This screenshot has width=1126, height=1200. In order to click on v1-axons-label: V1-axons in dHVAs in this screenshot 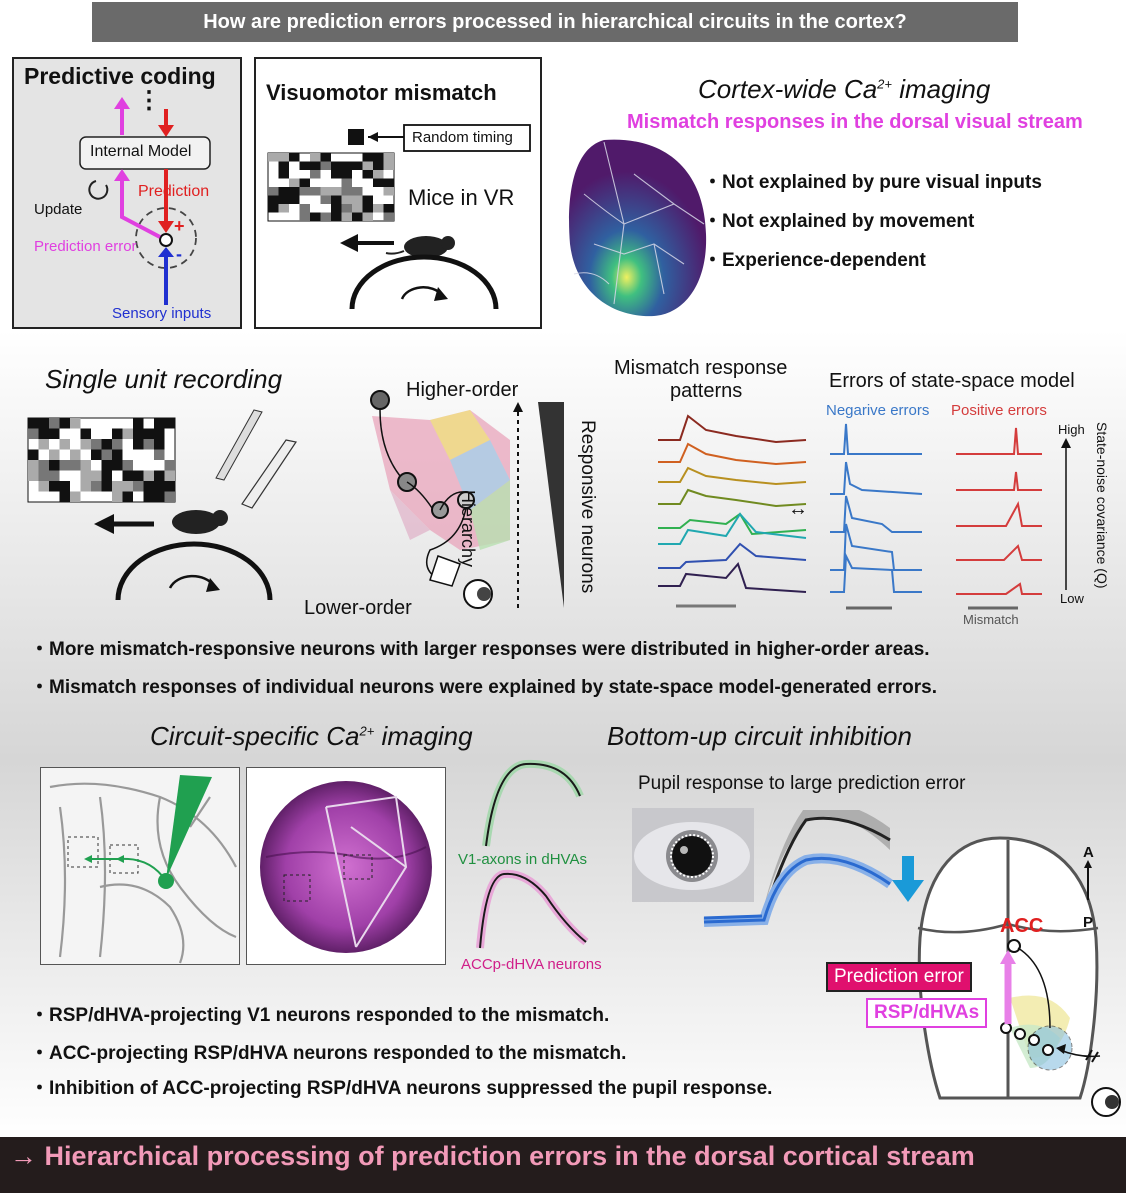, I will do `click(522, 859)`.